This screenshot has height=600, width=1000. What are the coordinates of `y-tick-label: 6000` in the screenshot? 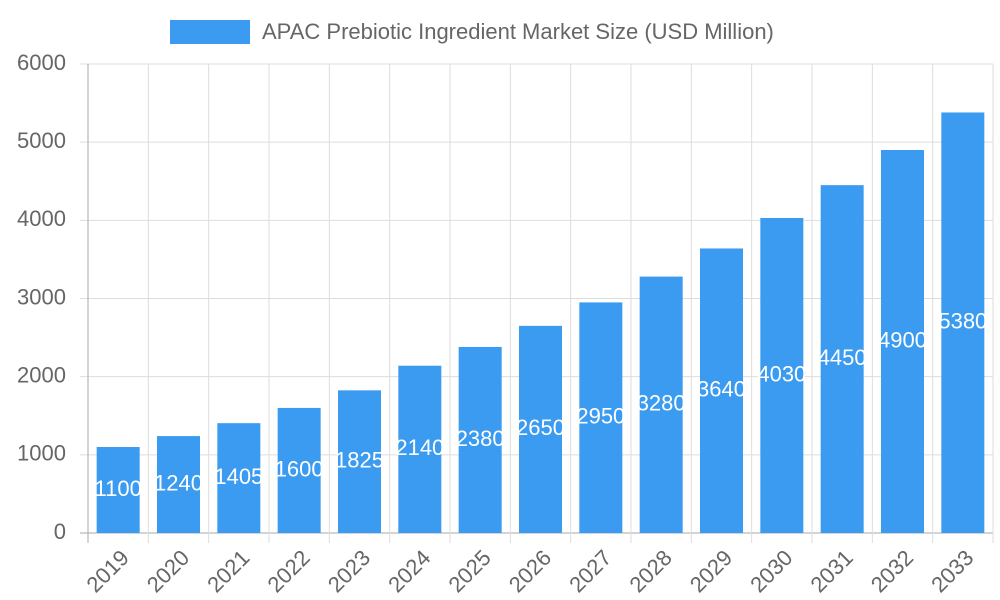 It's located at (41, 62).